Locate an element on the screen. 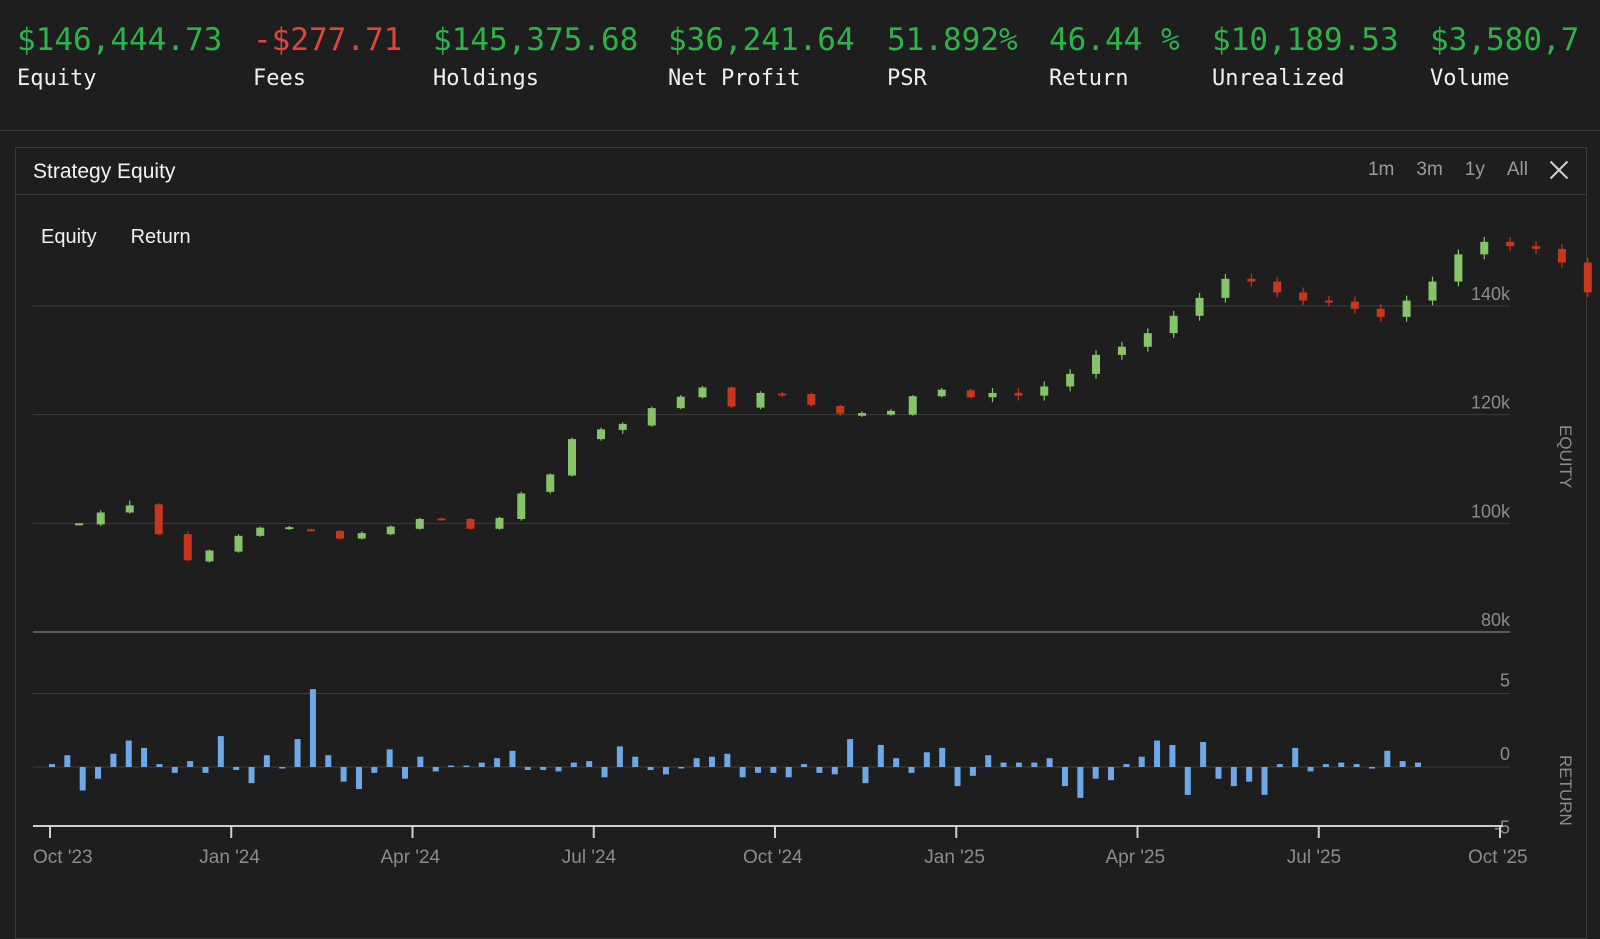 This screenshot has width=1600, height=939. stat-label: Return is located at coordinates (1089, 78).